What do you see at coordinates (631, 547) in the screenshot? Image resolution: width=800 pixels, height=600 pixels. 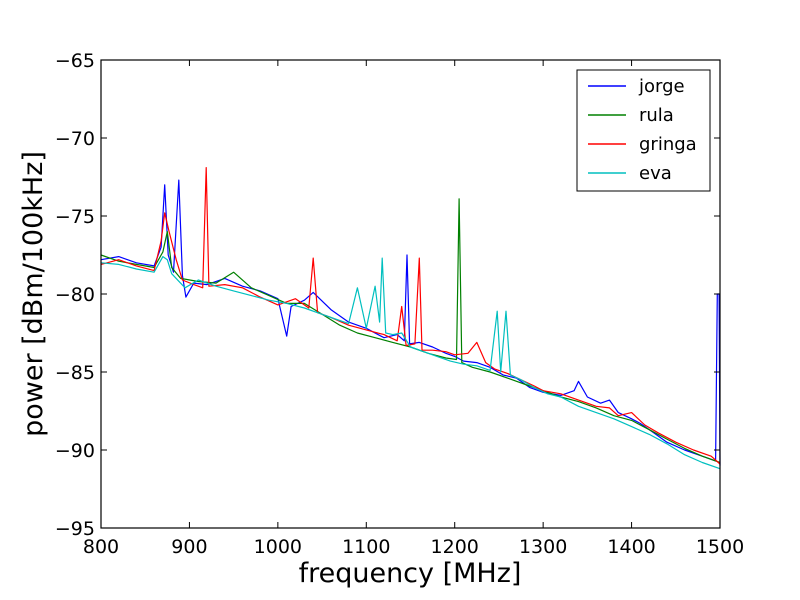 I see `x-tick-label: 1400` at bounding box center [631, 547].